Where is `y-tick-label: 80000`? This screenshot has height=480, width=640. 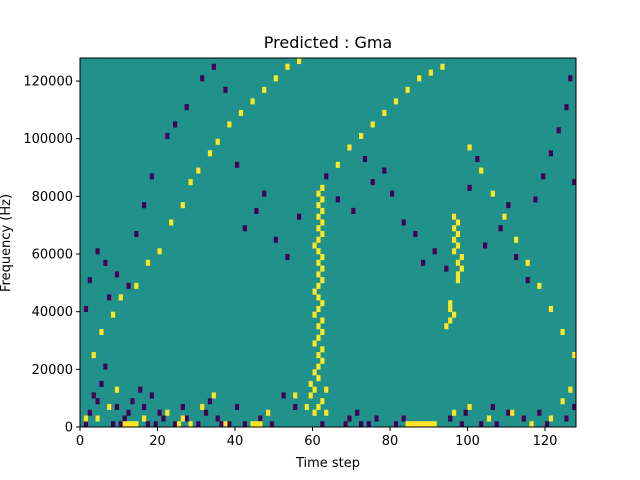 y-tick-label: 80000 is located at coordinates (52, 197).